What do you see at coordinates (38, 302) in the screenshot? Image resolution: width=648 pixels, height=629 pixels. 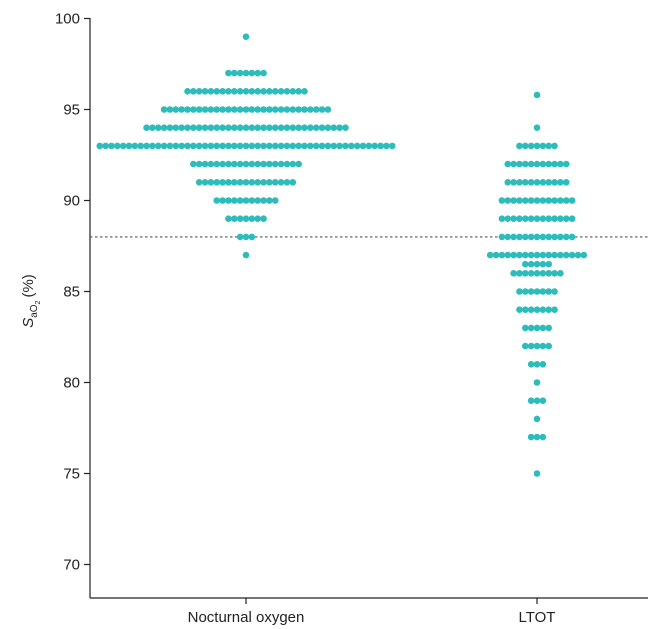 I see `y-axis-title-subsubscript: 2` at bounding box center [38, 302].